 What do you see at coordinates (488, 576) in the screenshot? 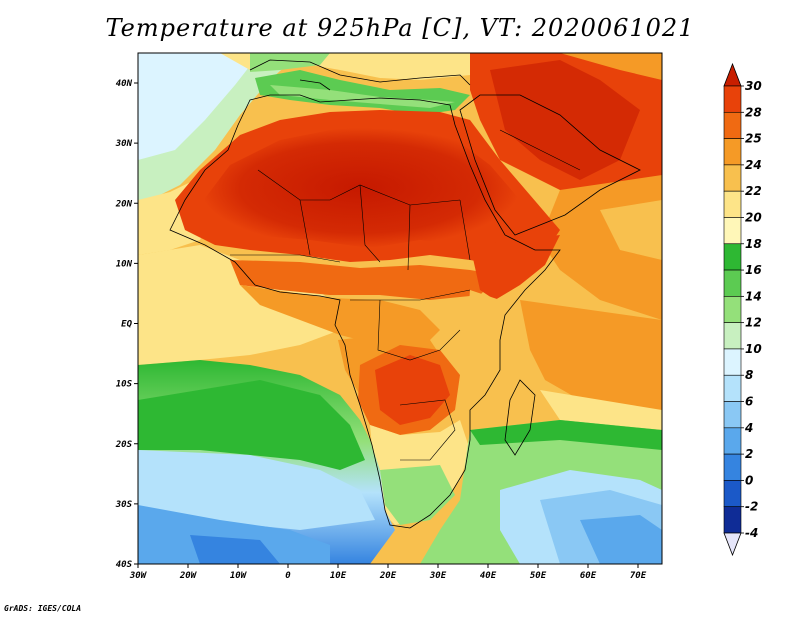
I see `lon-tick-label: 40E` at bounding box center [488, 576].